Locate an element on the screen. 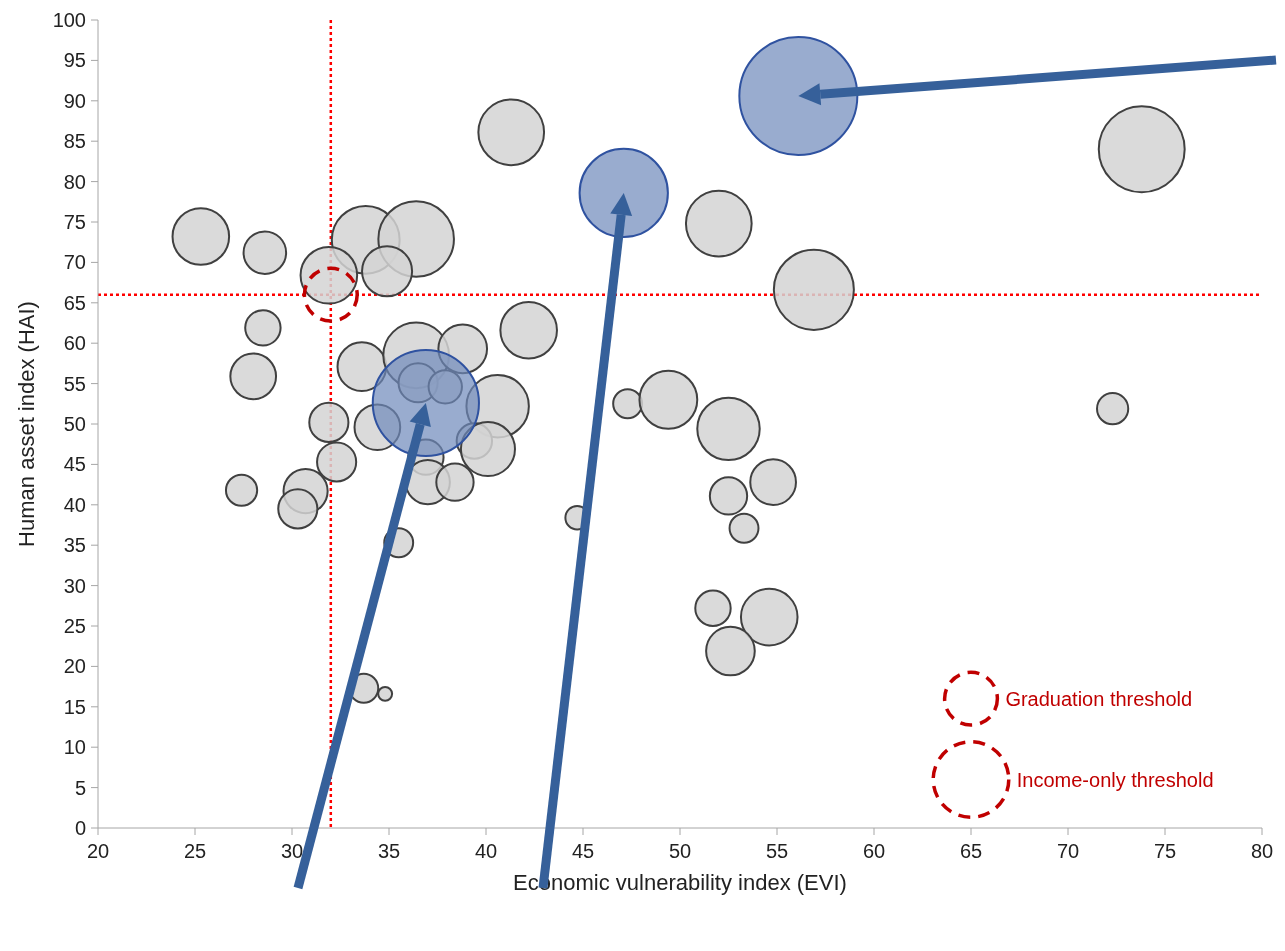 The image size is (1285, 951). x-tick-label: 65 is located at coordinates (971, 851).